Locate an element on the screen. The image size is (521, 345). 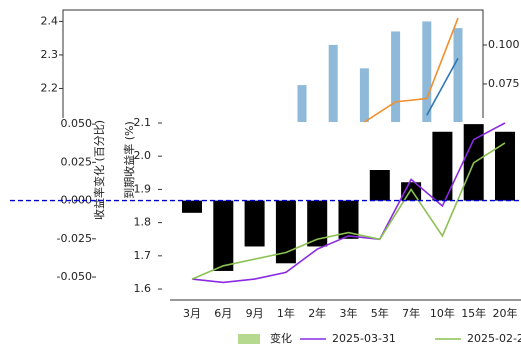
y2-tick-label: 1.6 is located at coordinates (143, 288).